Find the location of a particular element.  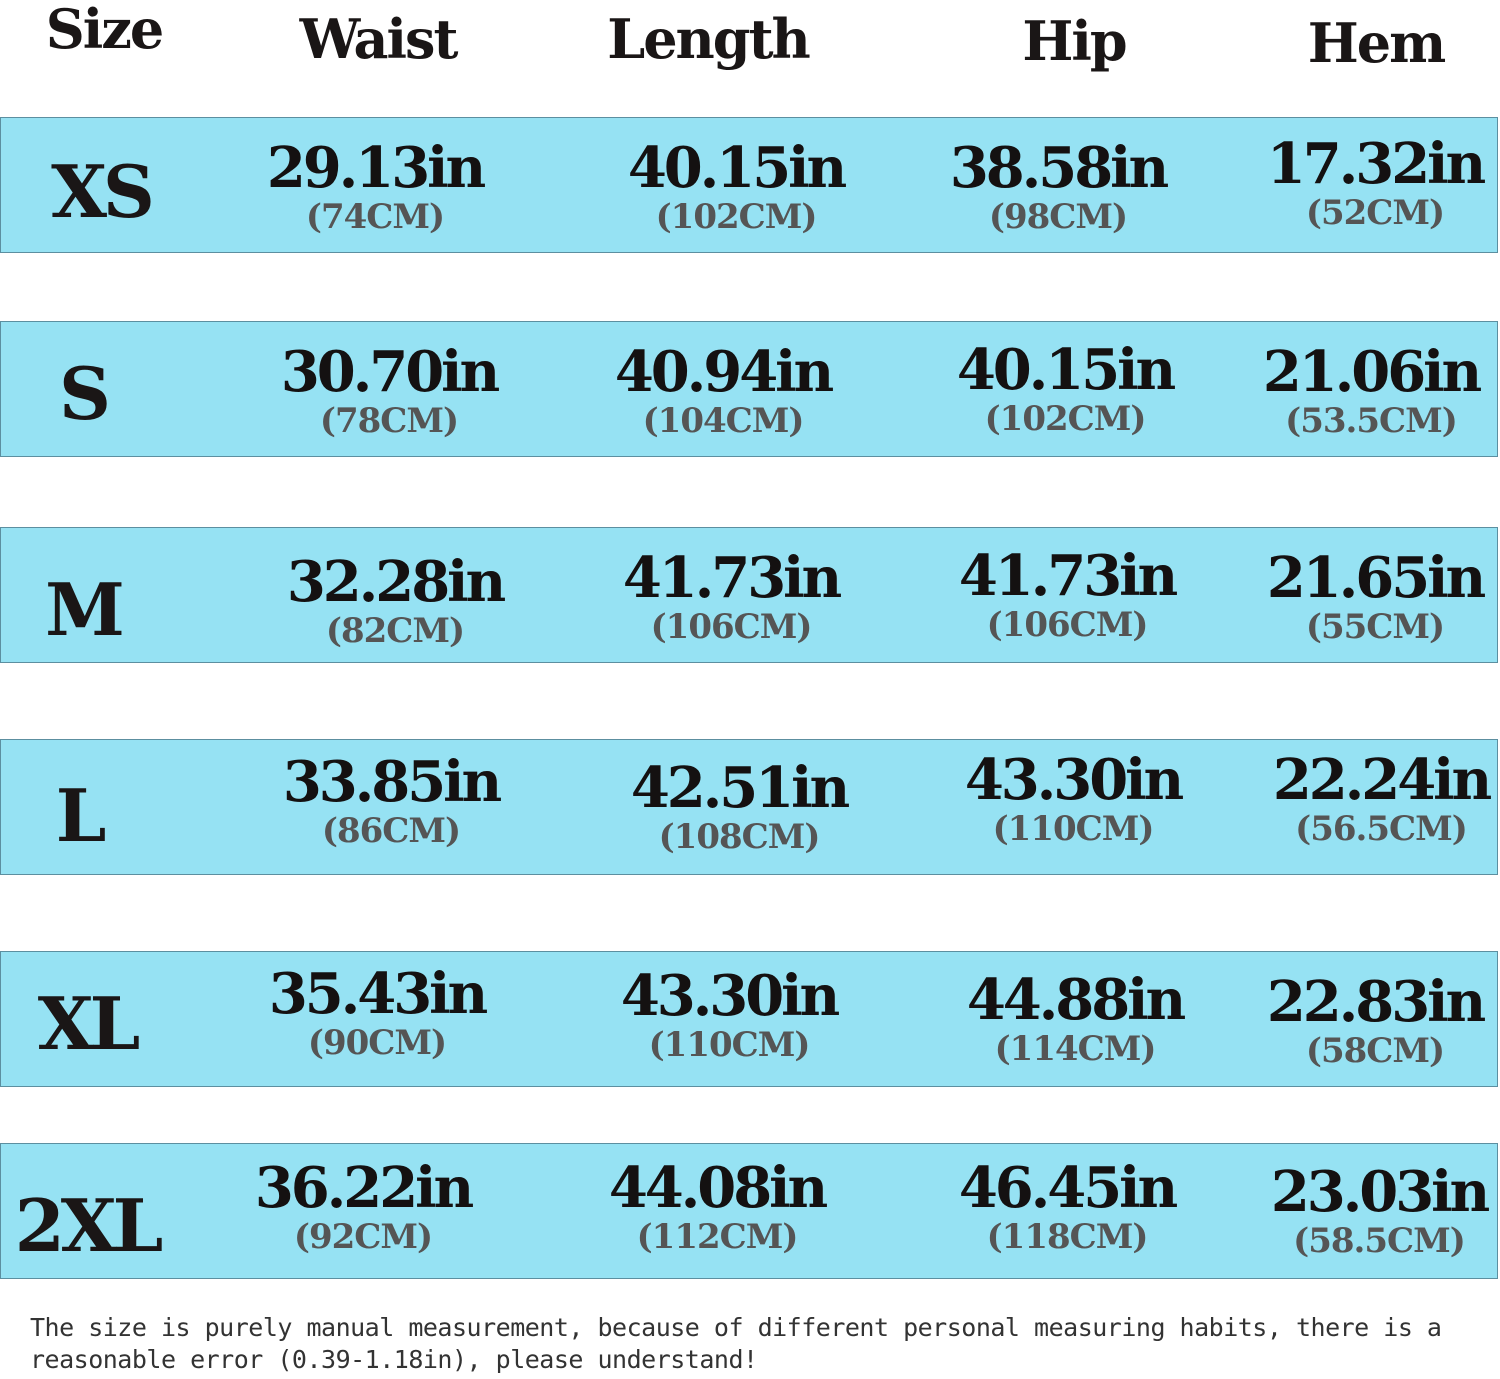

inch-value: 40.94in is located at coordinates (724, 372).